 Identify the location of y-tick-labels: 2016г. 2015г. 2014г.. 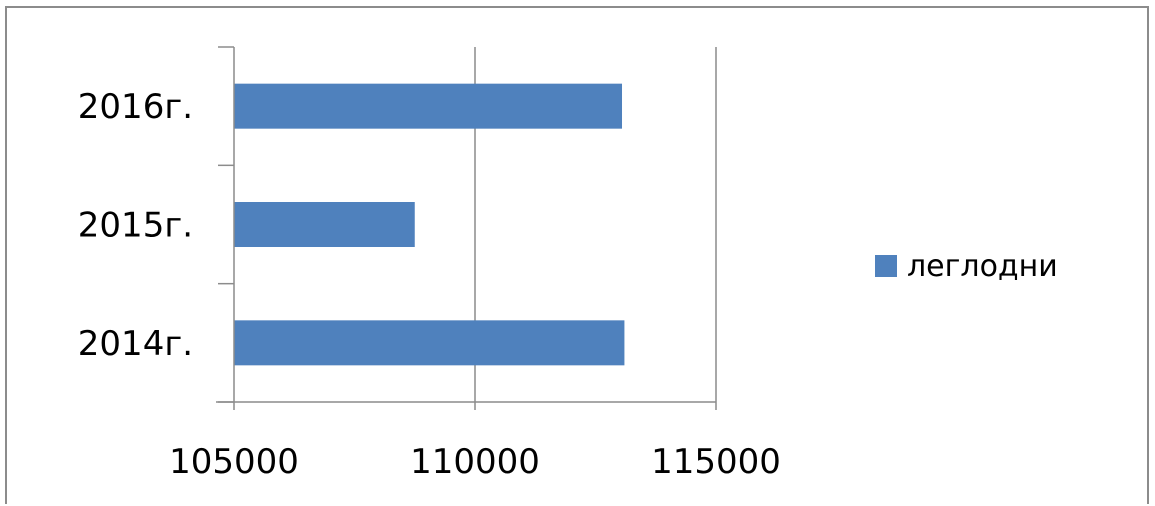
(135, 225).